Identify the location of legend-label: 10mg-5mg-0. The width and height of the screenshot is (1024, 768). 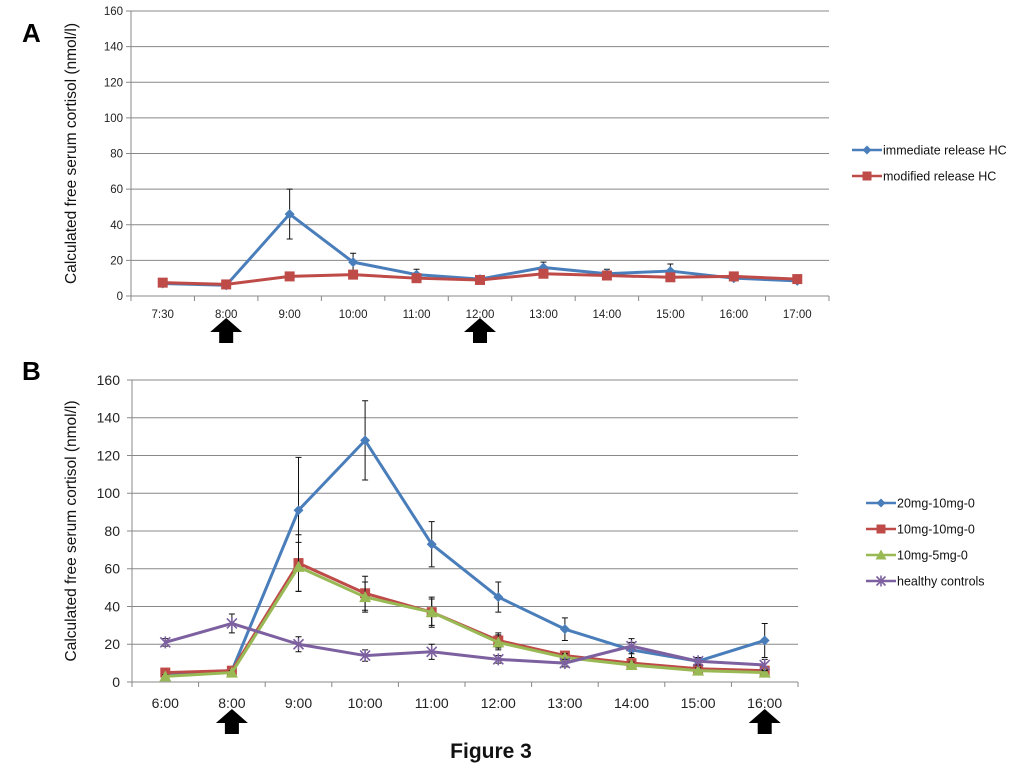
(932, 556).